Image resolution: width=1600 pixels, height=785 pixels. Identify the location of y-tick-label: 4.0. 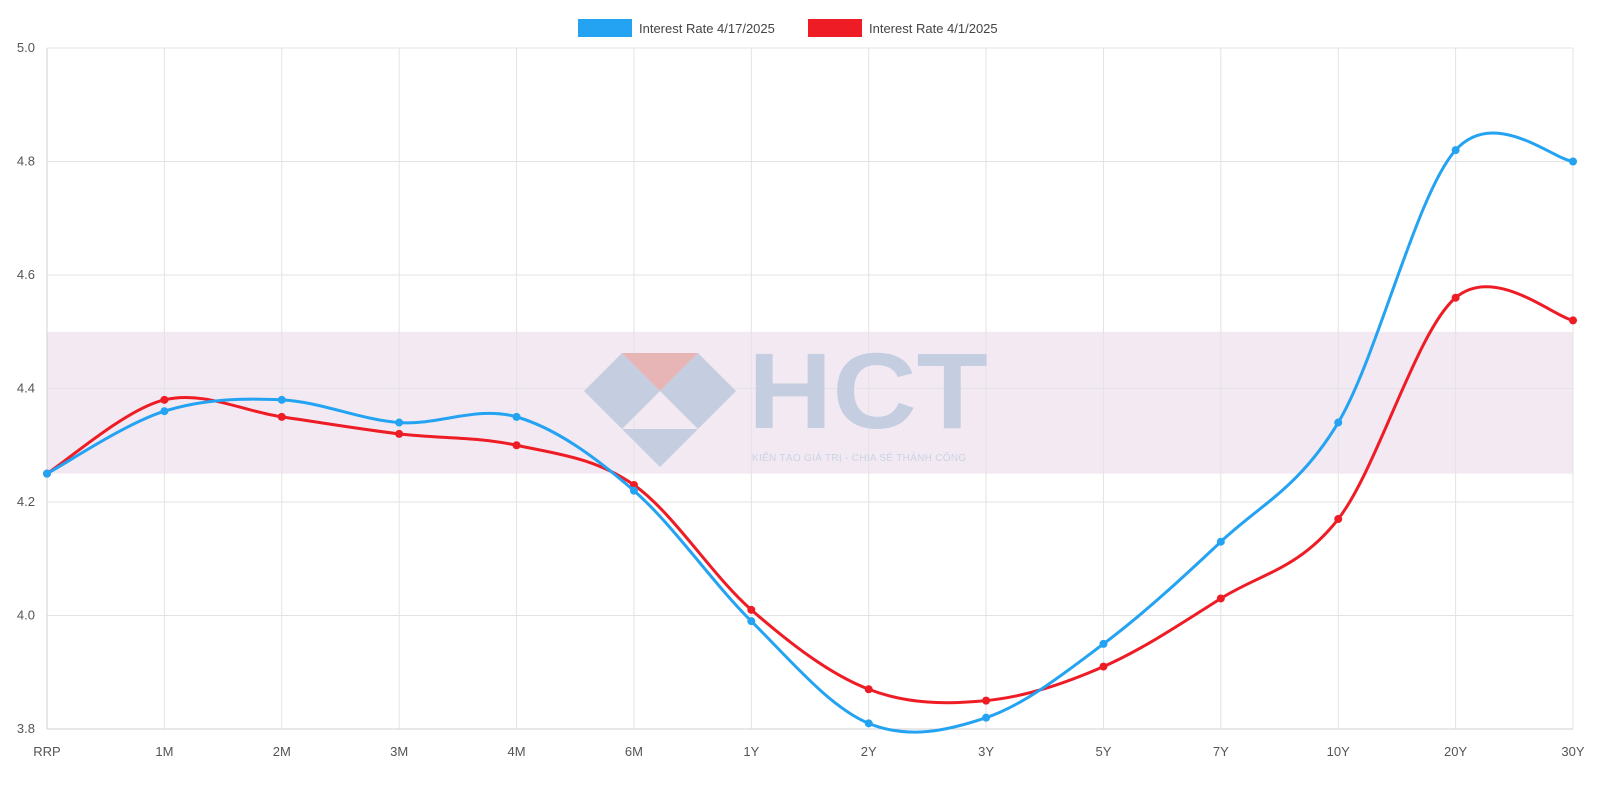
(26, 615).